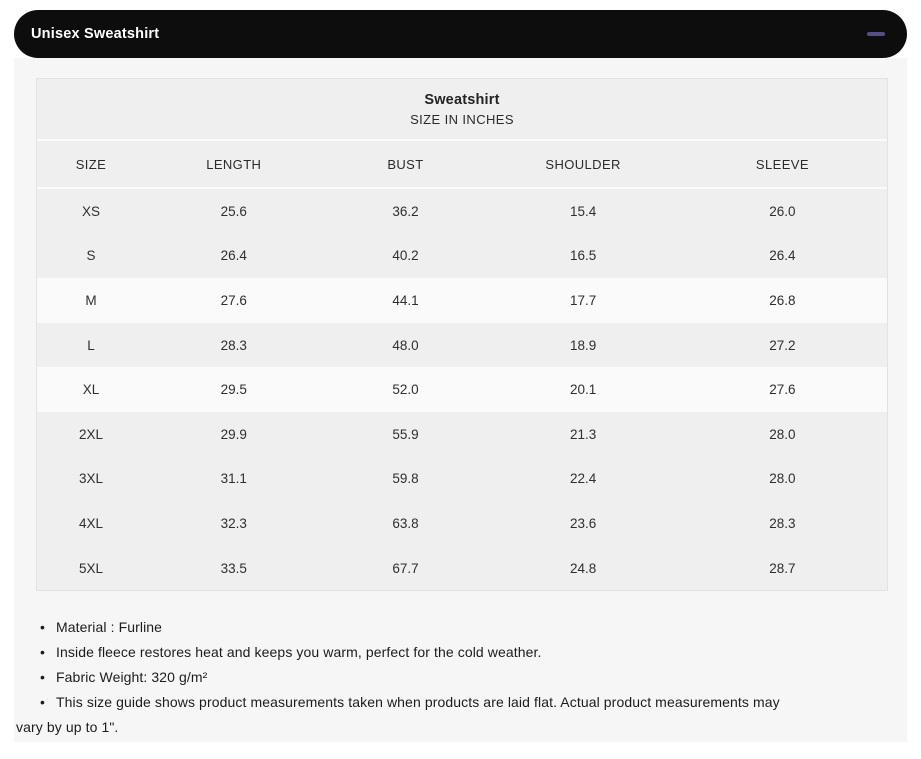  Describe the element at coordinates (406, 677) in the screenshot. I see `list-item: Fabric Weight: 320 g/m²` at that location.